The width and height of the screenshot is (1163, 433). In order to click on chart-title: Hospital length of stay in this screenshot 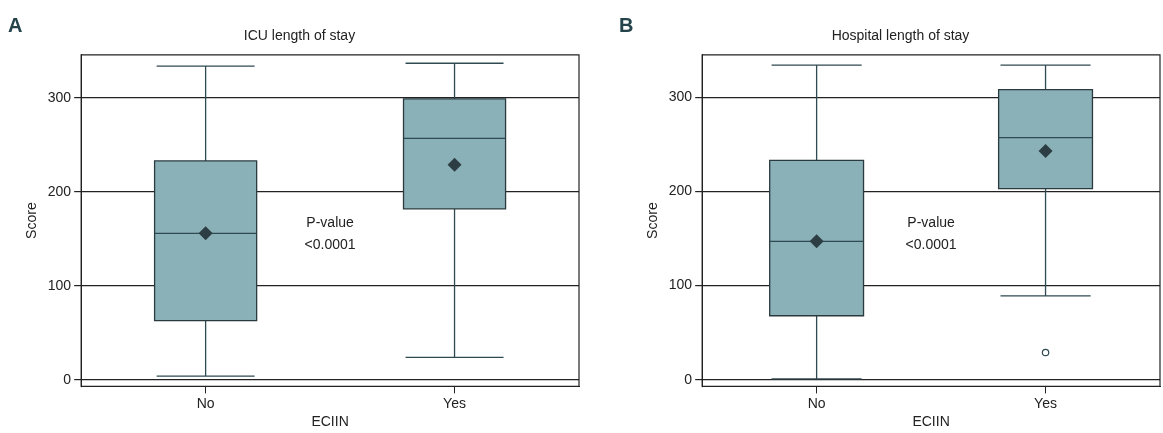, I will do `click(900, 35)`.